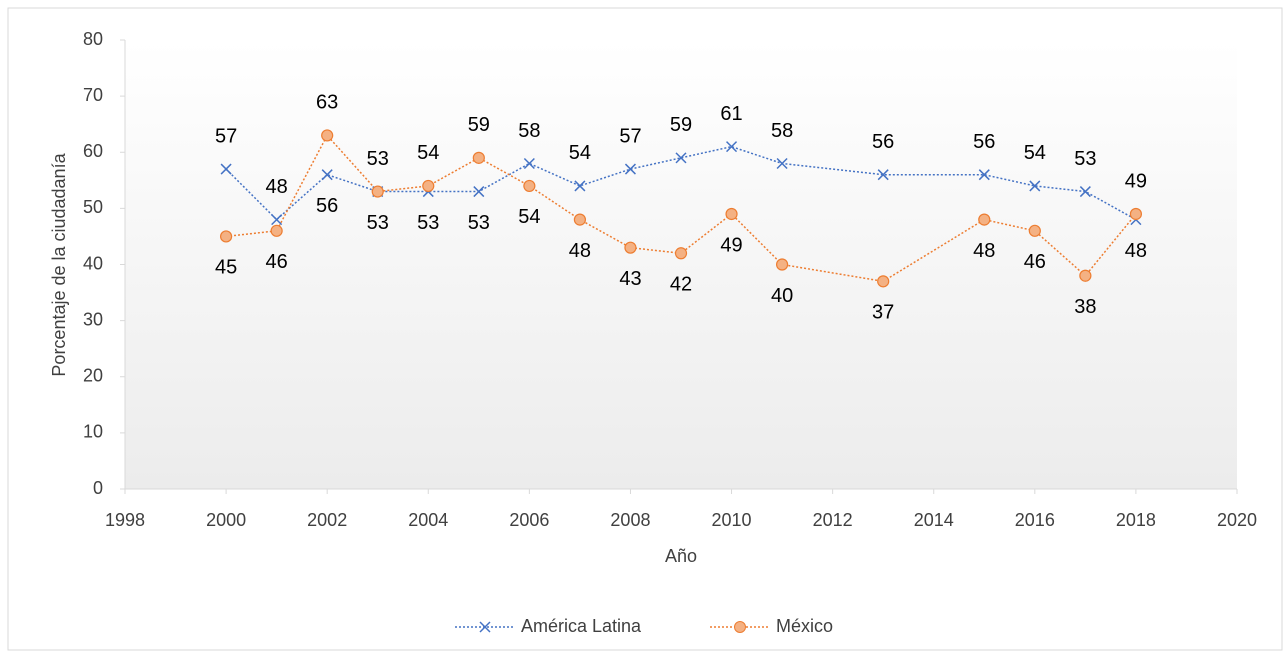 This screenshot has width=1288, height=659. I want to click on y-tick-label: 30, so click(93, 319).